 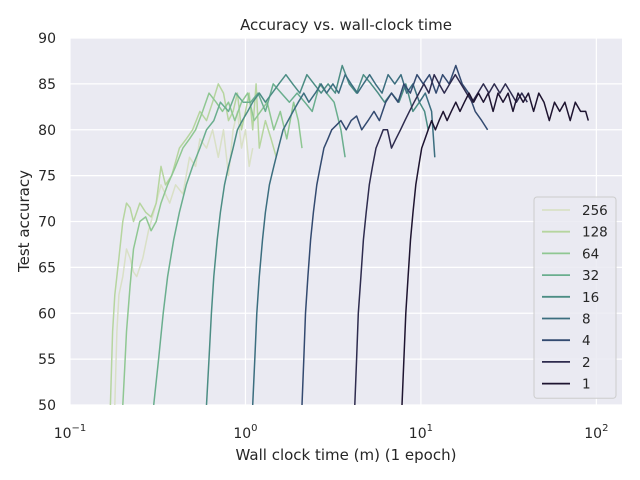 I want to click on legend: 256 128 64 32 16 8 4 2 1, so click(x=575, y=297).